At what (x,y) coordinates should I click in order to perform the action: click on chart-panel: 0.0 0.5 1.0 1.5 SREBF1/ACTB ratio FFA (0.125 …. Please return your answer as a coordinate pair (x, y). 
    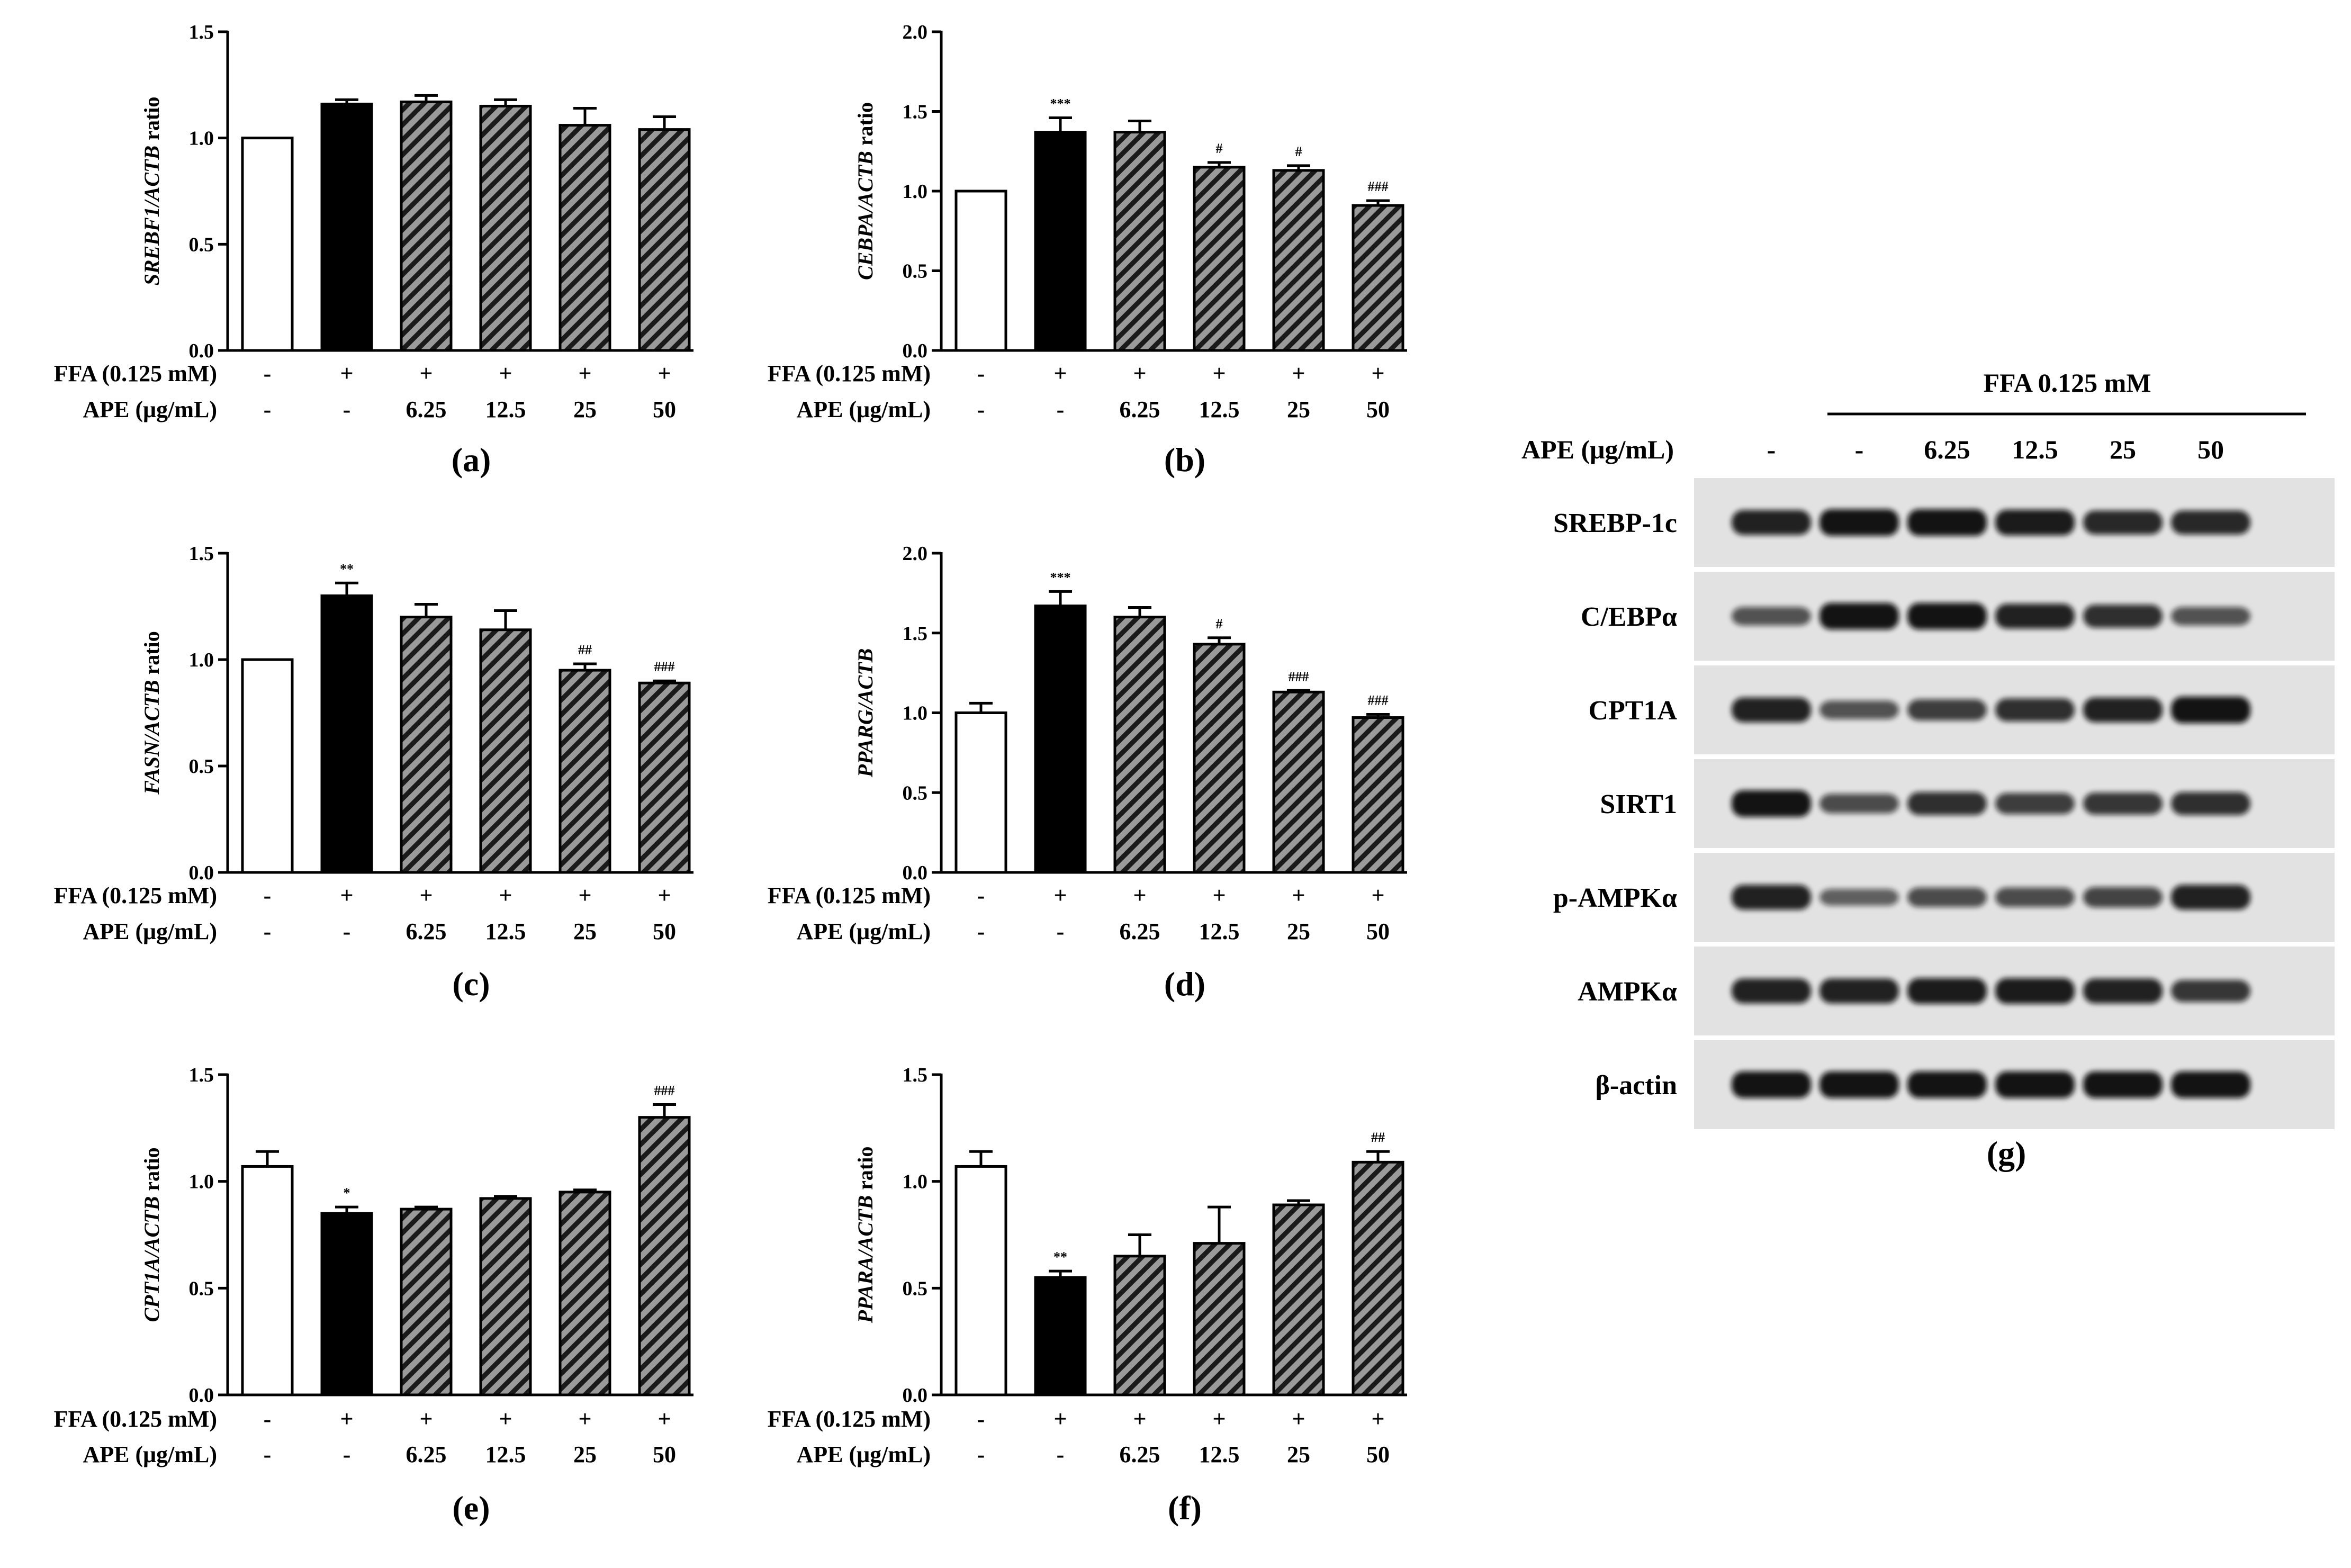
    Looking at the image, I should click on (373, 250).